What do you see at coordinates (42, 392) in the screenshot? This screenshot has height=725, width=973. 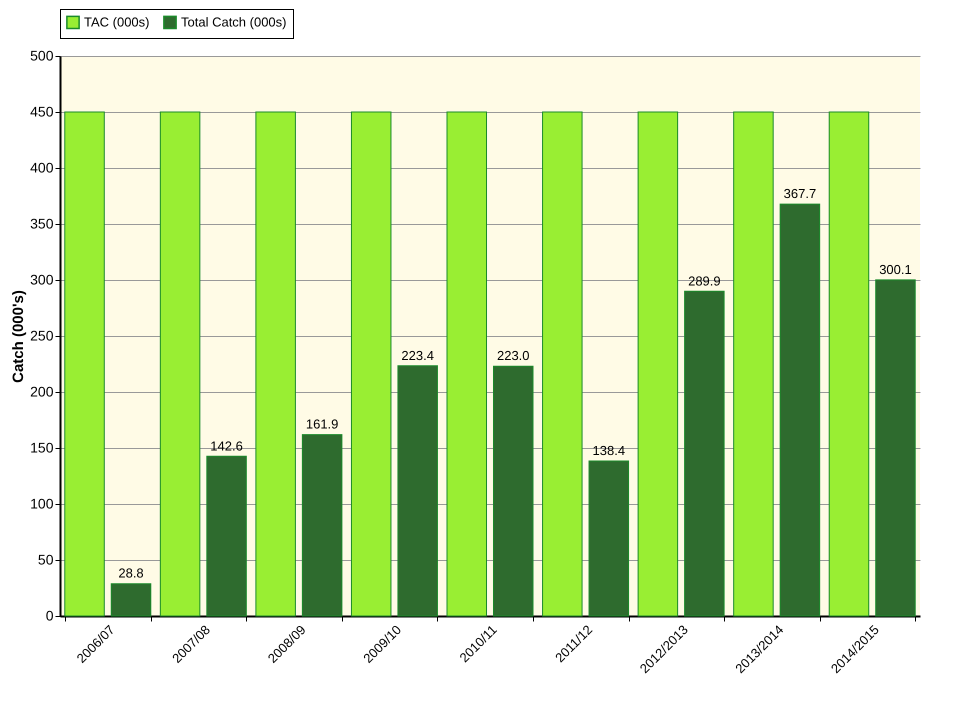 I see `y-tick-label: 200` at bounding box center [42, 392].